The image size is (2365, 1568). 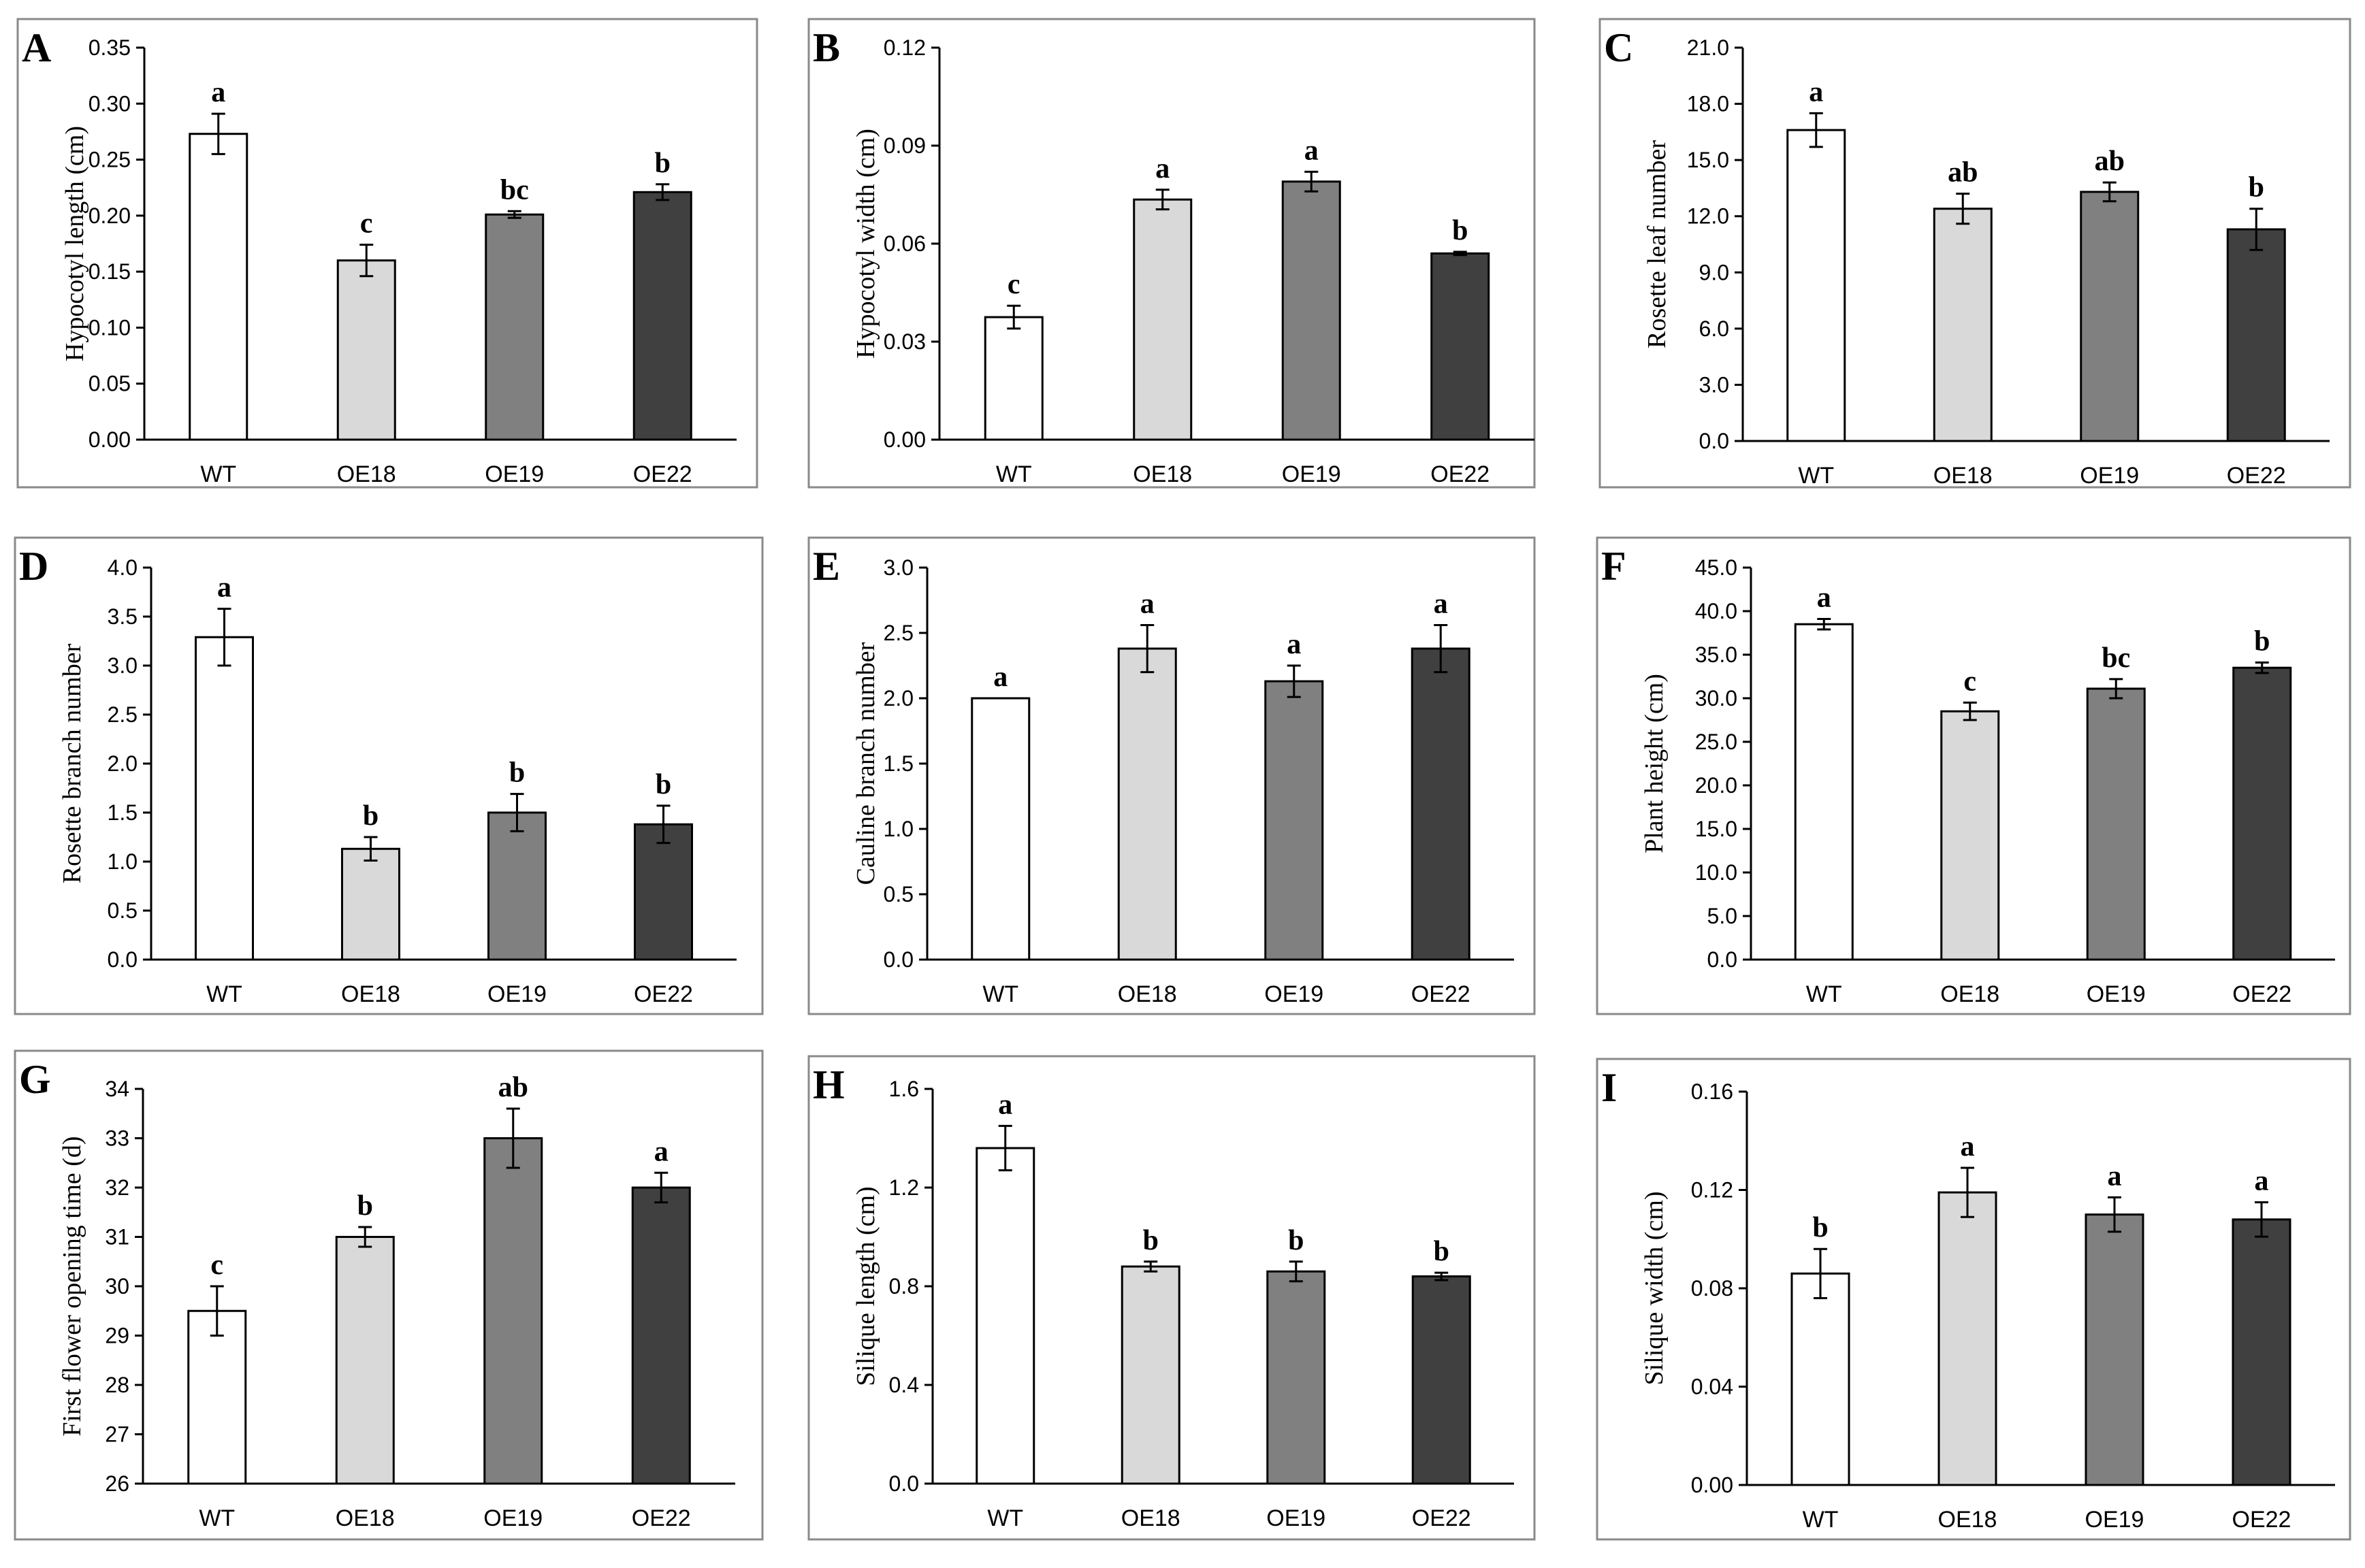 I want to click on panel-f-xtick-label: OE22, so click(x=2261, y=994).